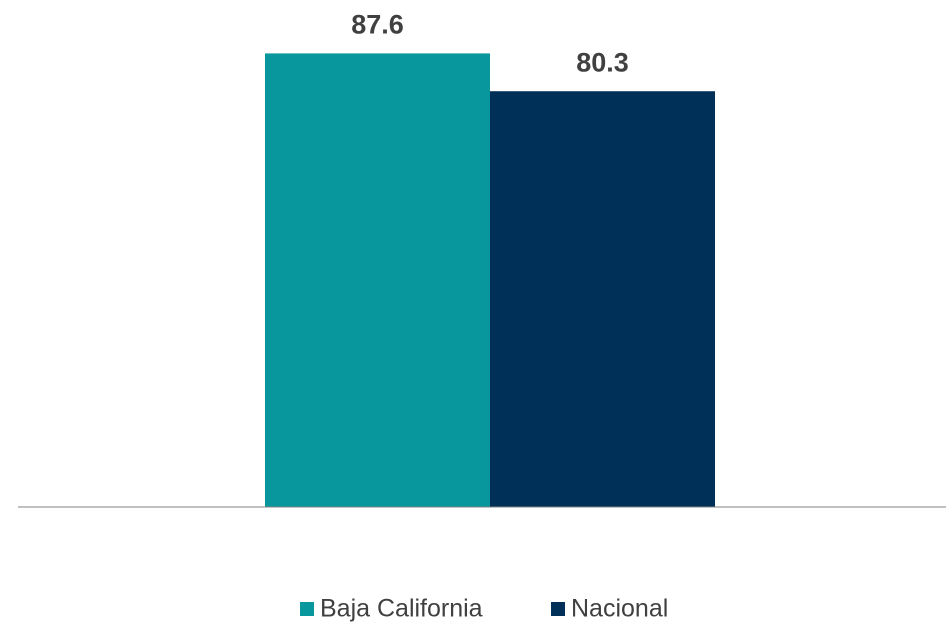 The height and width of the screenshot is (622, 946). I want to click on data-label: 87.6, so click(377, 25).